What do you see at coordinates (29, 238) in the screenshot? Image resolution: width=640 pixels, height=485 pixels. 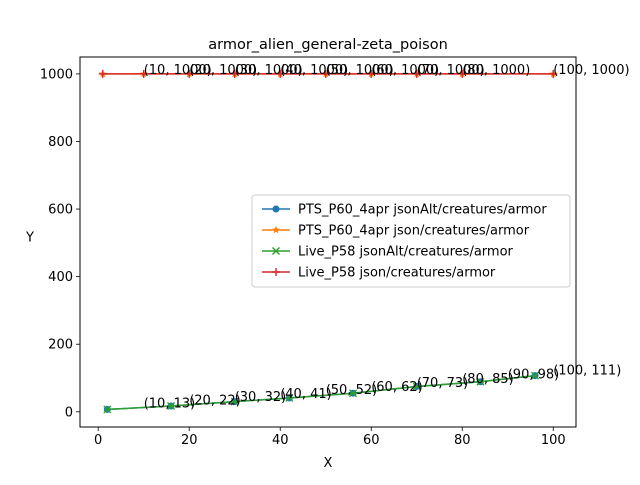 I see `y-axis-label: Y` at bounding box center [29, 238].